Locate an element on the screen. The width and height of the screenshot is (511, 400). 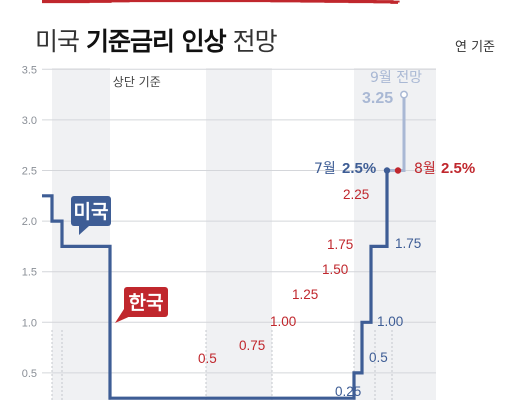
us-end-point is located at coordinates (387, 170).